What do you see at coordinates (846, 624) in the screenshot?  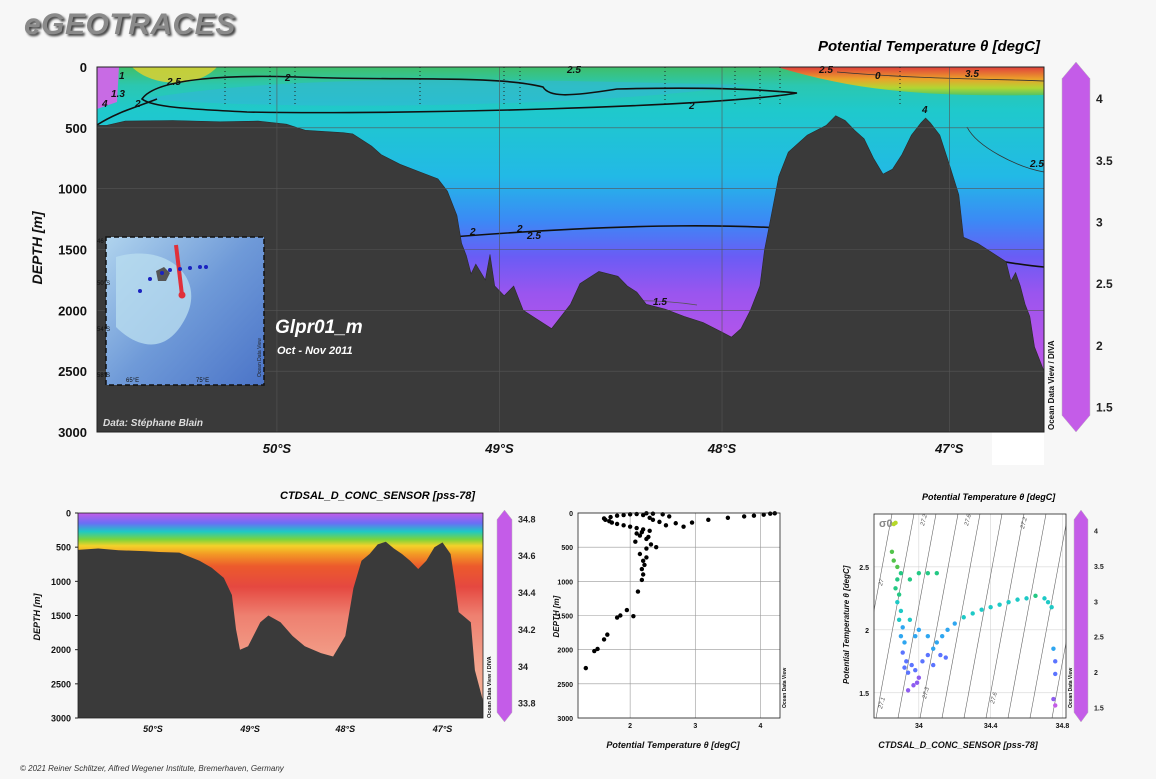 I see `y-axis-label: Potential Temperature θ [degC]` at bounding box center [846, 624].